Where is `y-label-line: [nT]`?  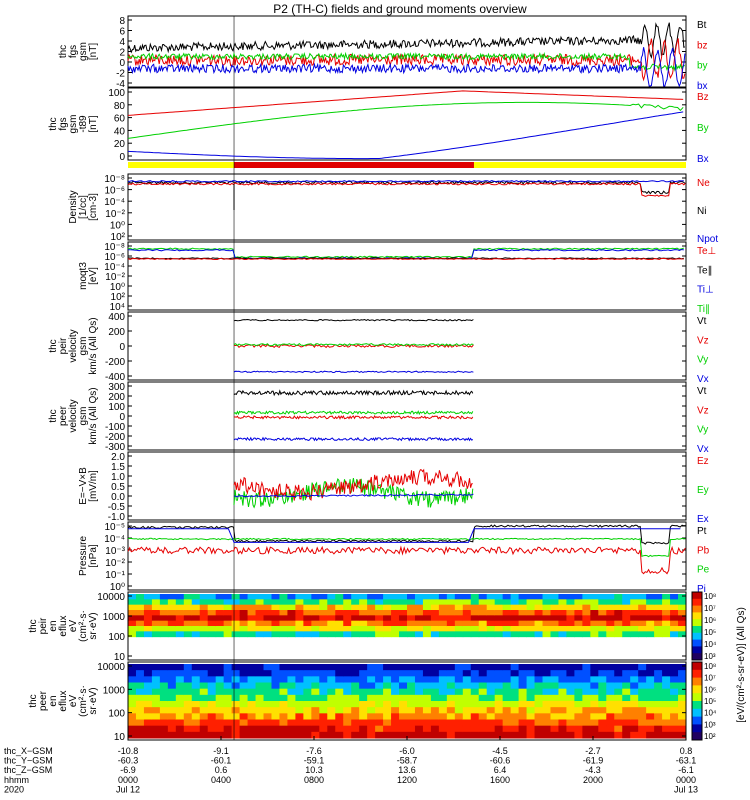 y-label-line: [nT] is located at coordinates (93, 123).